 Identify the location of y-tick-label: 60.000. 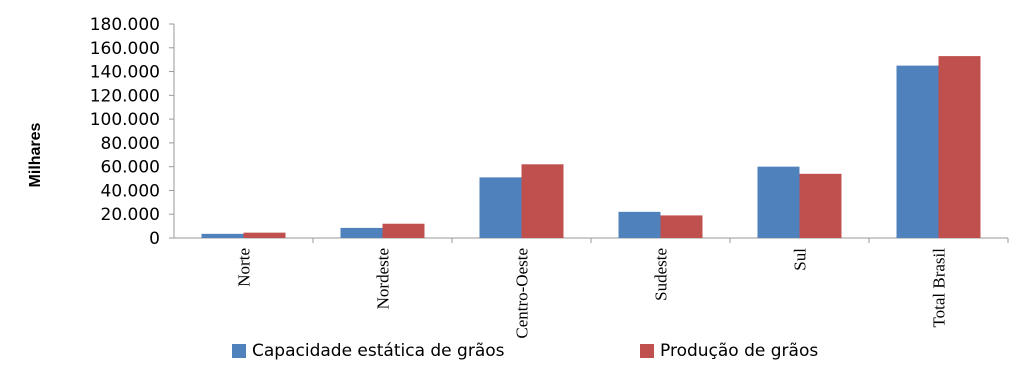
(130, 168).